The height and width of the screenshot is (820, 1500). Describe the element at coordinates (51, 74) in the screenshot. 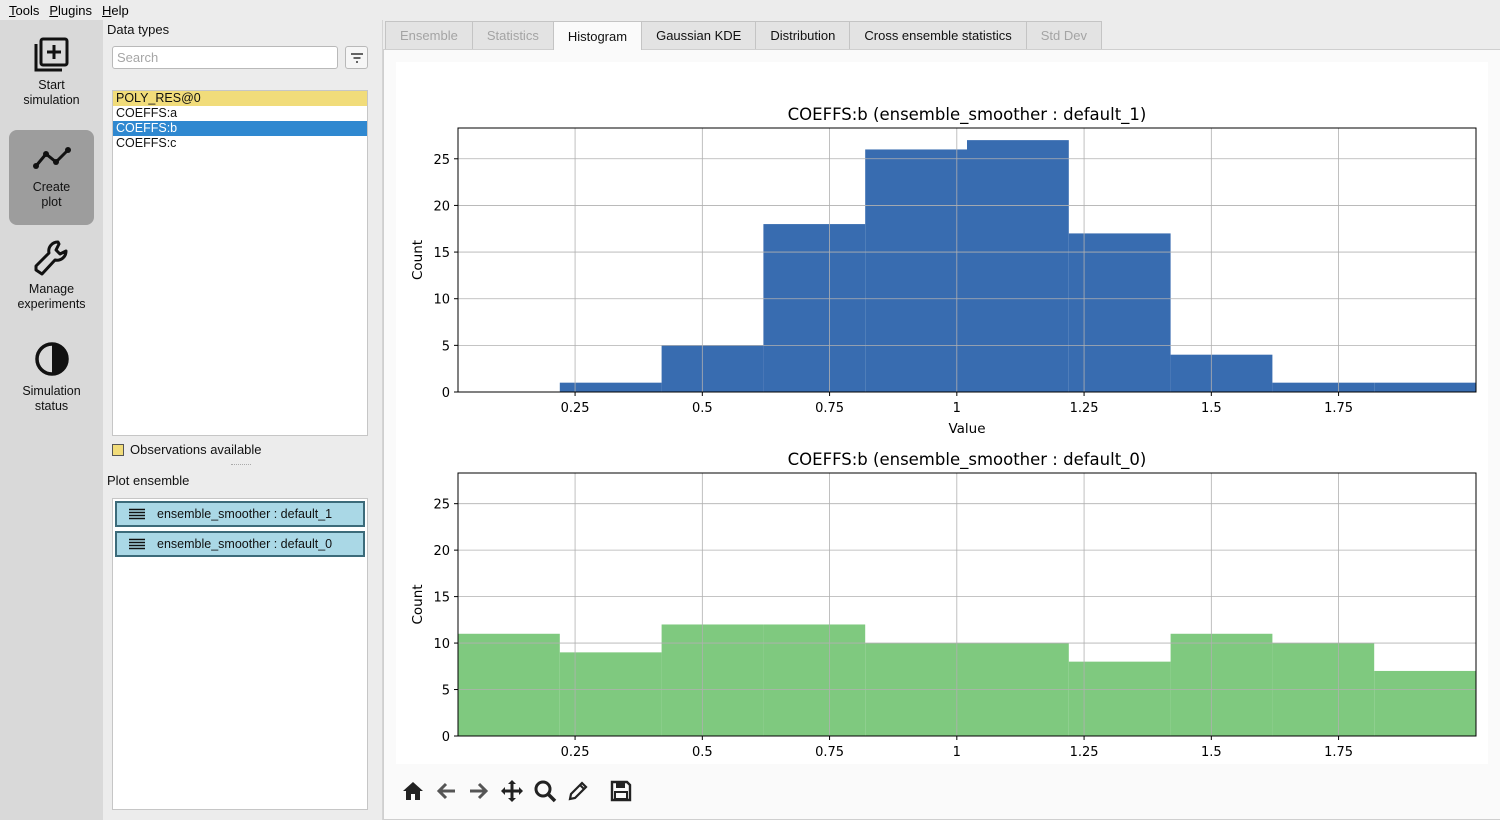

I see `start-simulation-button: Start simulation` at that location.